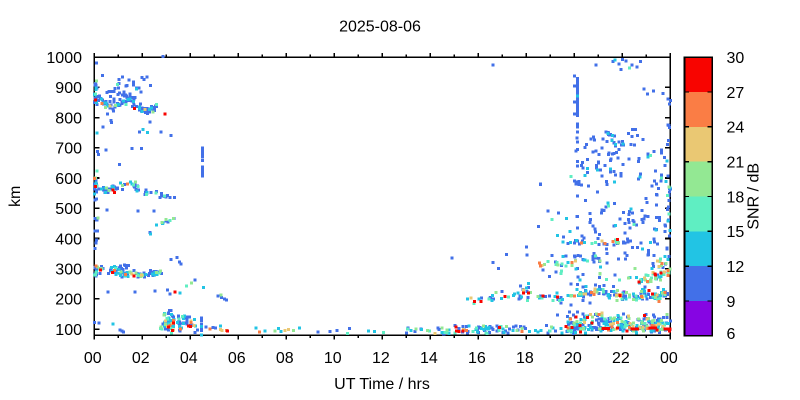 The height and width of the screenshot is (400, 800). What do you see at coordinates (736, 162) in the screenshot?
I see `svg-text: 21` at bounding box center [736, 162].